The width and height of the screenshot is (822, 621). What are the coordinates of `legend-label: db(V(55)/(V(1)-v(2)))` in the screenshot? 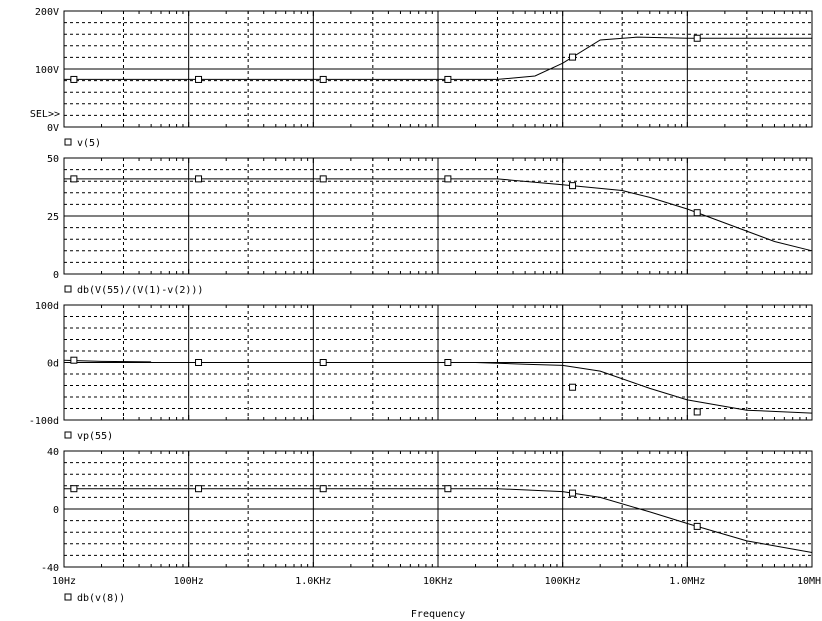 It's located at (140, 290).